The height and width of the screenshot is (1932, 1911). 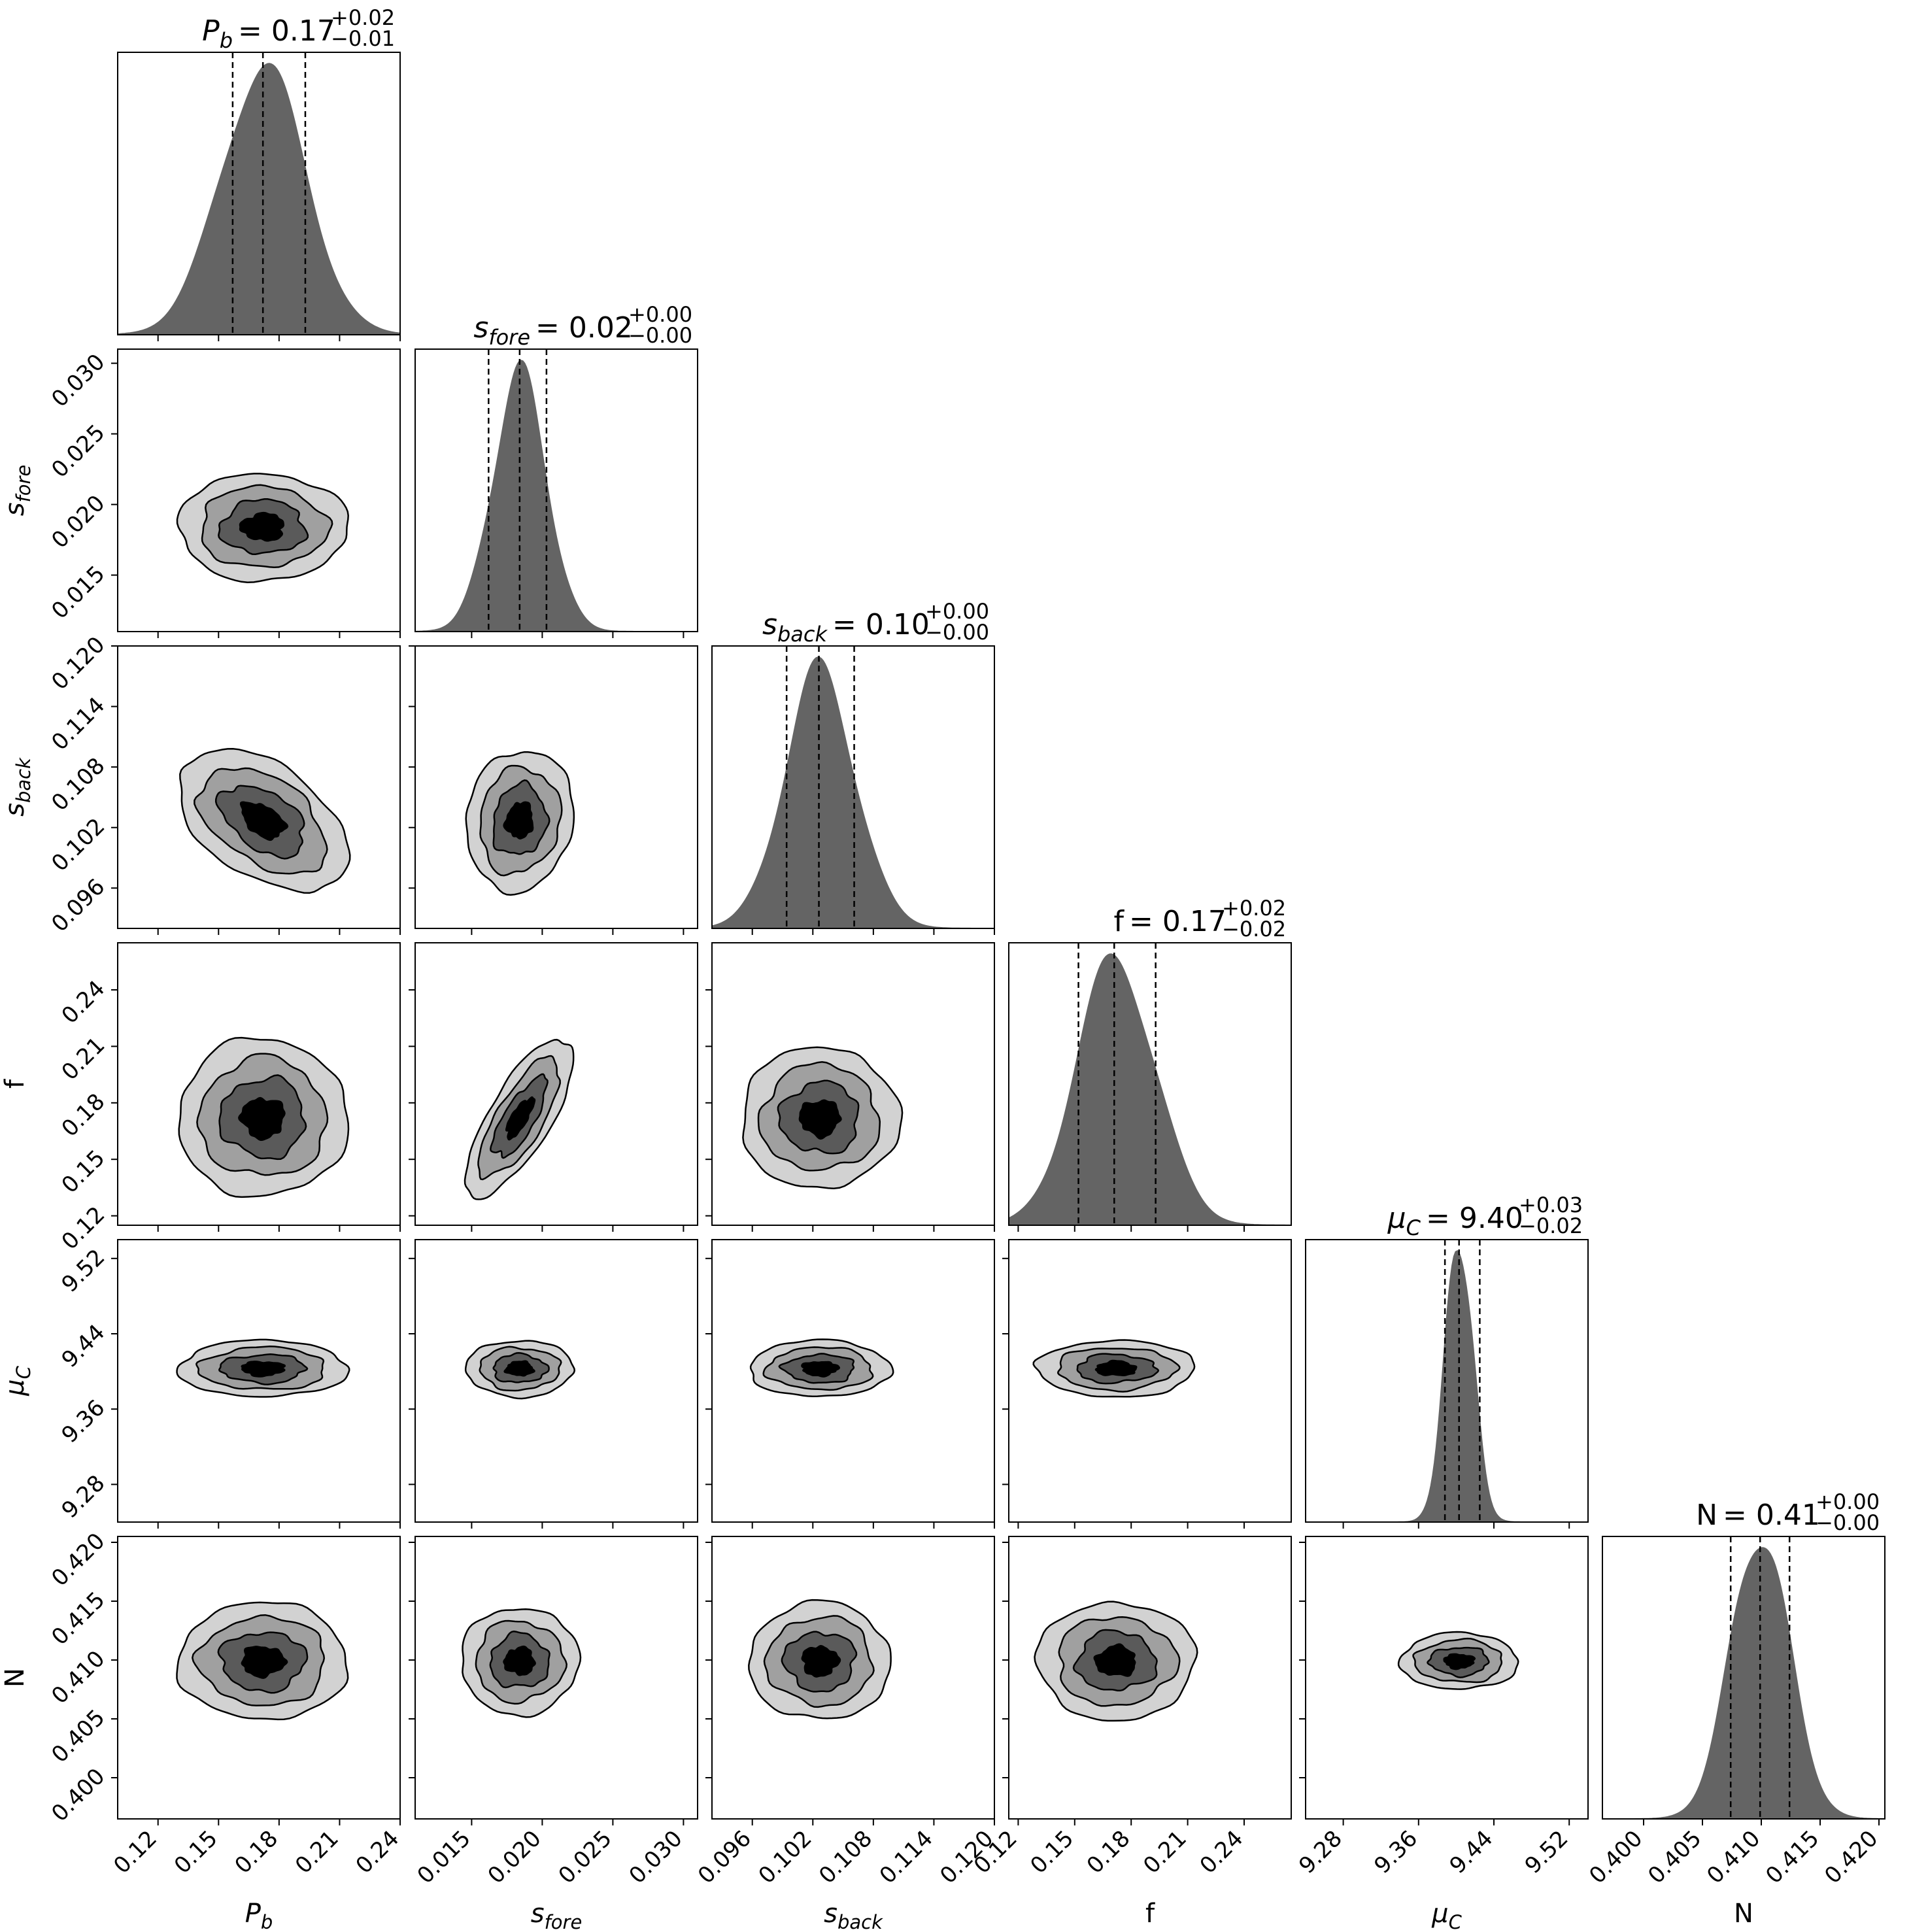 I want to click on svg-text: +0.03, so click(x=1551, y=1205).